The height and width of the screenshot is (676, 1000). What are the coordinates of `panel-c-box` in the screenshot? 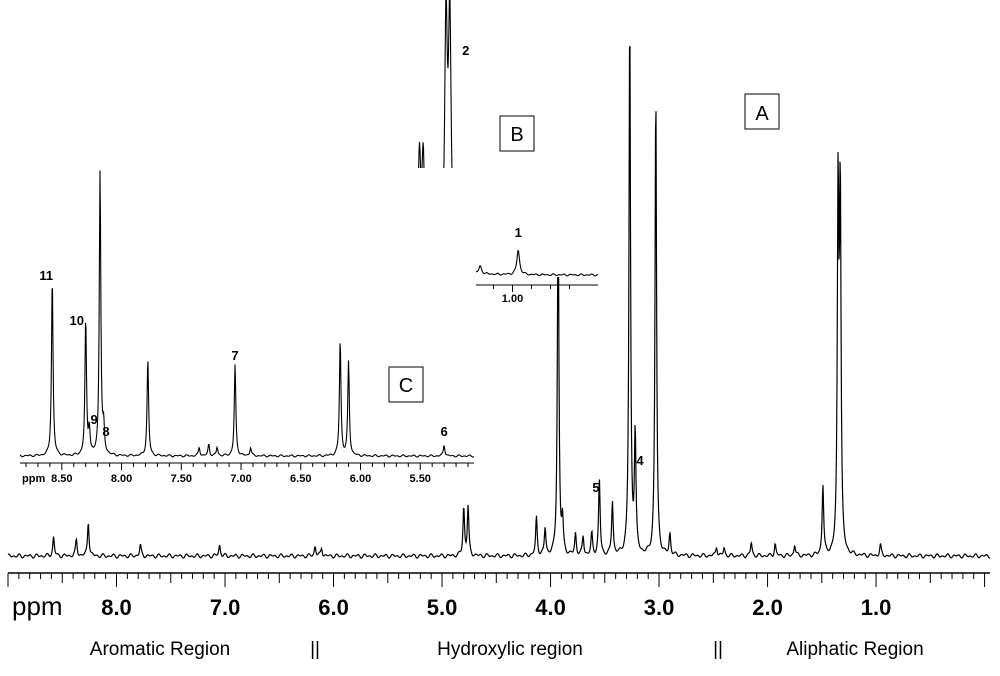 It's located at (406, 384).